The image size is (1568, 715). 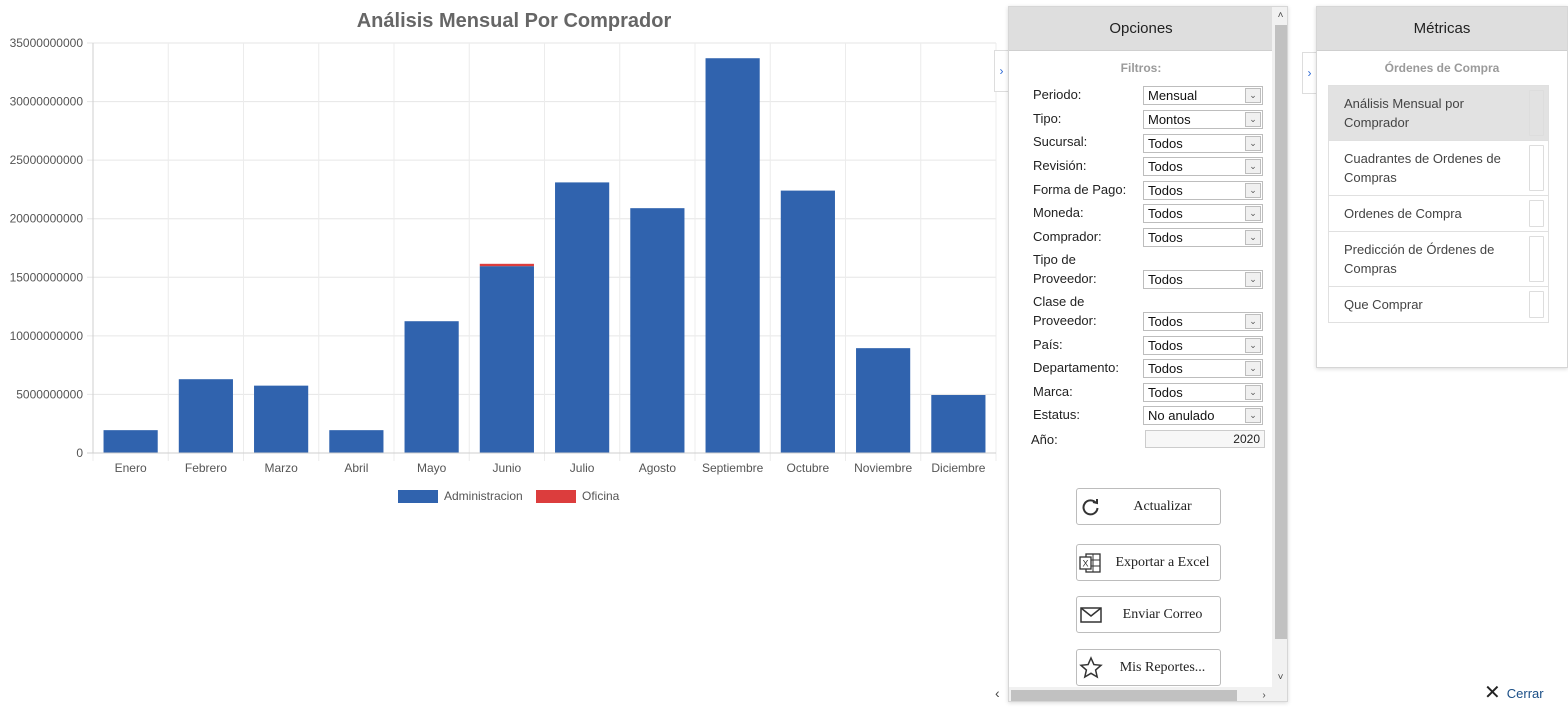 I want to click on x-tick-label: Diciembre, so click(x=958, y=468).